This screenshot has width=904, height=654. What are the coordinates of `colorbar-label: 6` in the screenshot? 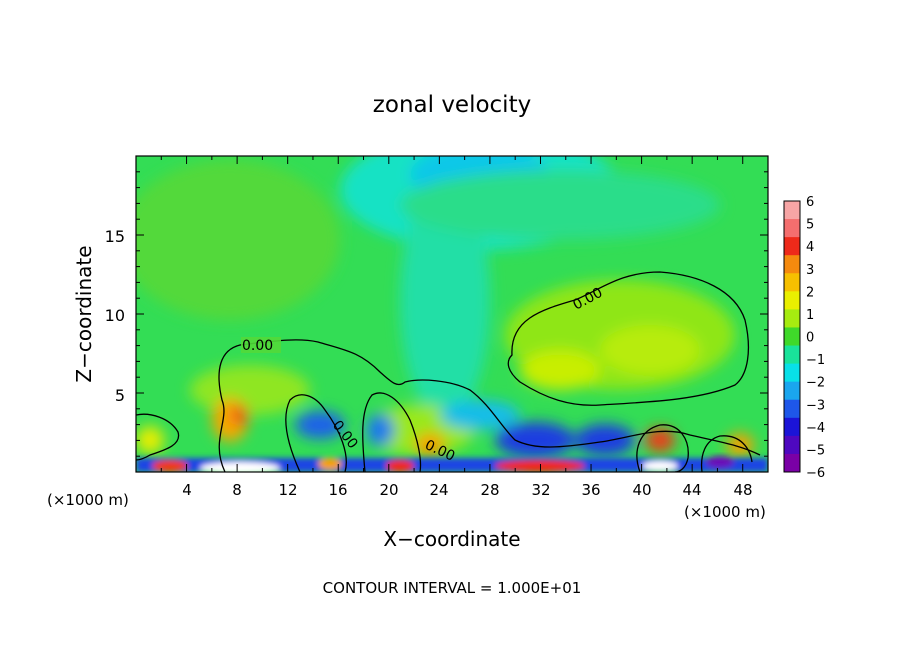 It's located at (810, 202).